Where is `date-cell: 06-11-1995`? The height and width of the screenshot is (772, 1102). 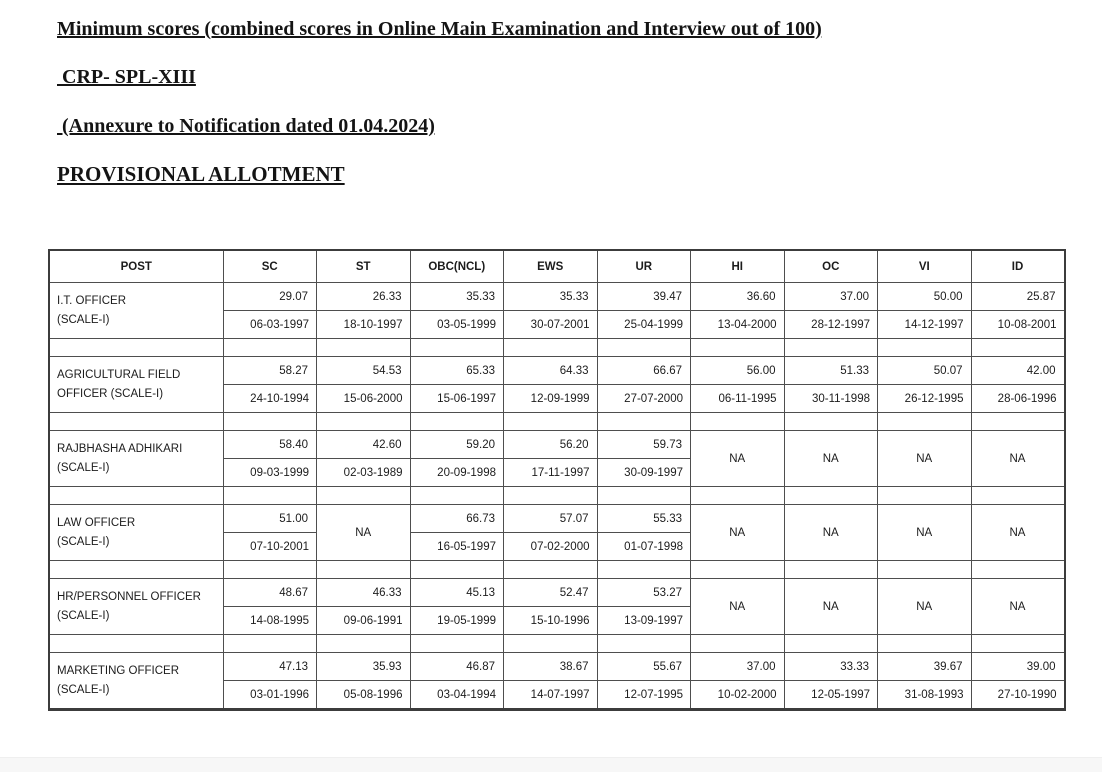
date-cell: 06-11-1995 is located at coordinates (737, 399).